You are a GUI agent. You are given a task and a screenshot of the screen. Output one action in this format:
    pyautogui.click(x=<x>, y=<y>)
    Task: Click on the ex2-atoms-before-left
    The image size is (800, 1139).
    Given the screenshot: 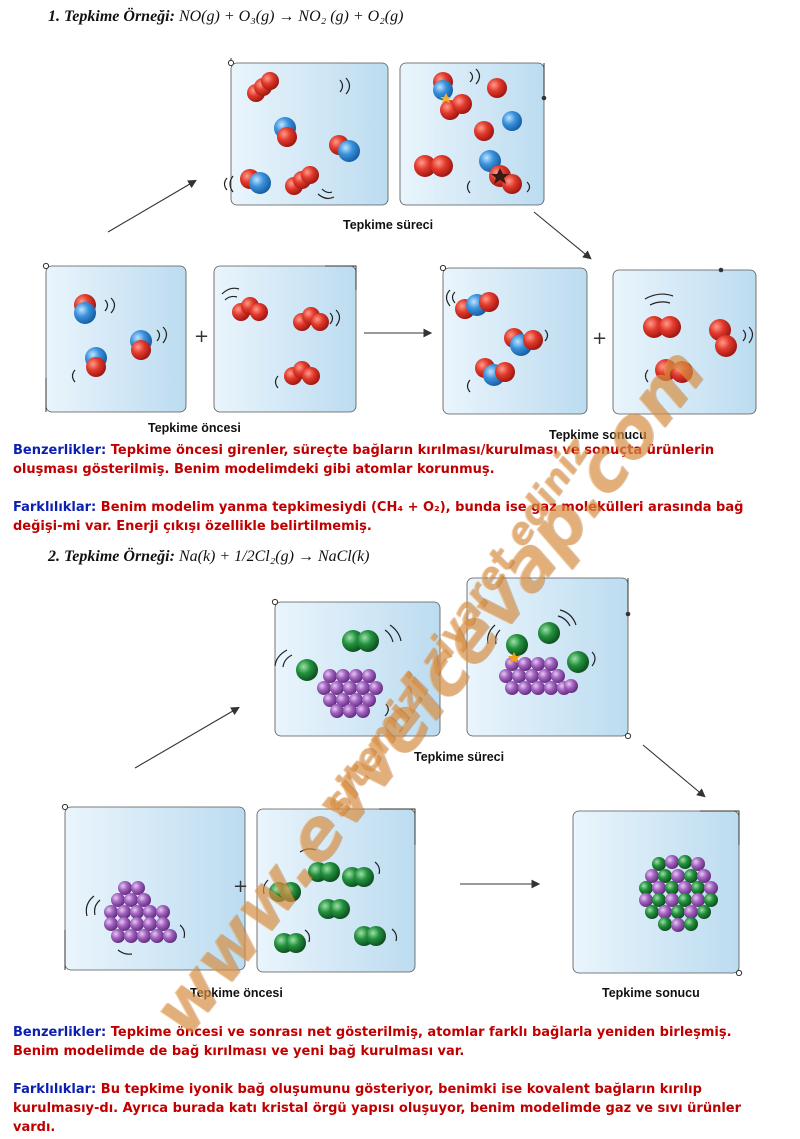 What is the action you would take?
    pyautogui.click(x=135, y=918)
    